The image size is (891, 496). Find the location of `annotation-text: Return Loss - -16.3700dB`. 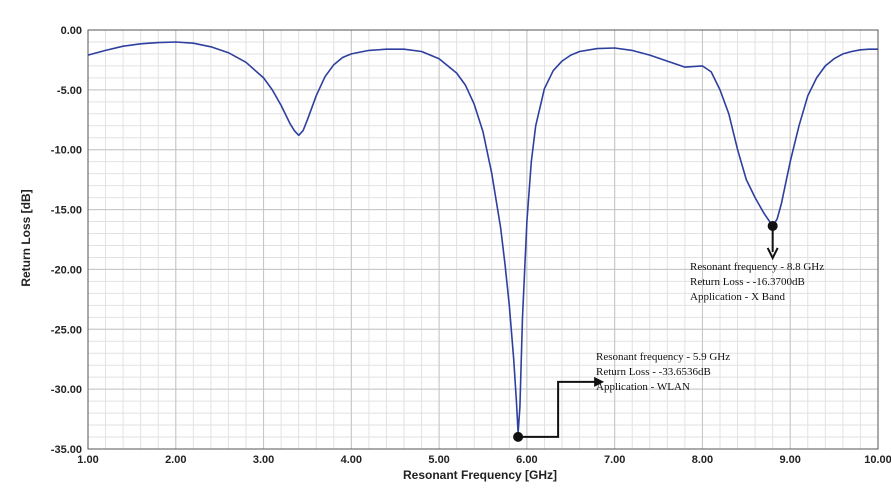

annotation-text: Return Loss - -16.3700dB is located at coordinates (747, 282).